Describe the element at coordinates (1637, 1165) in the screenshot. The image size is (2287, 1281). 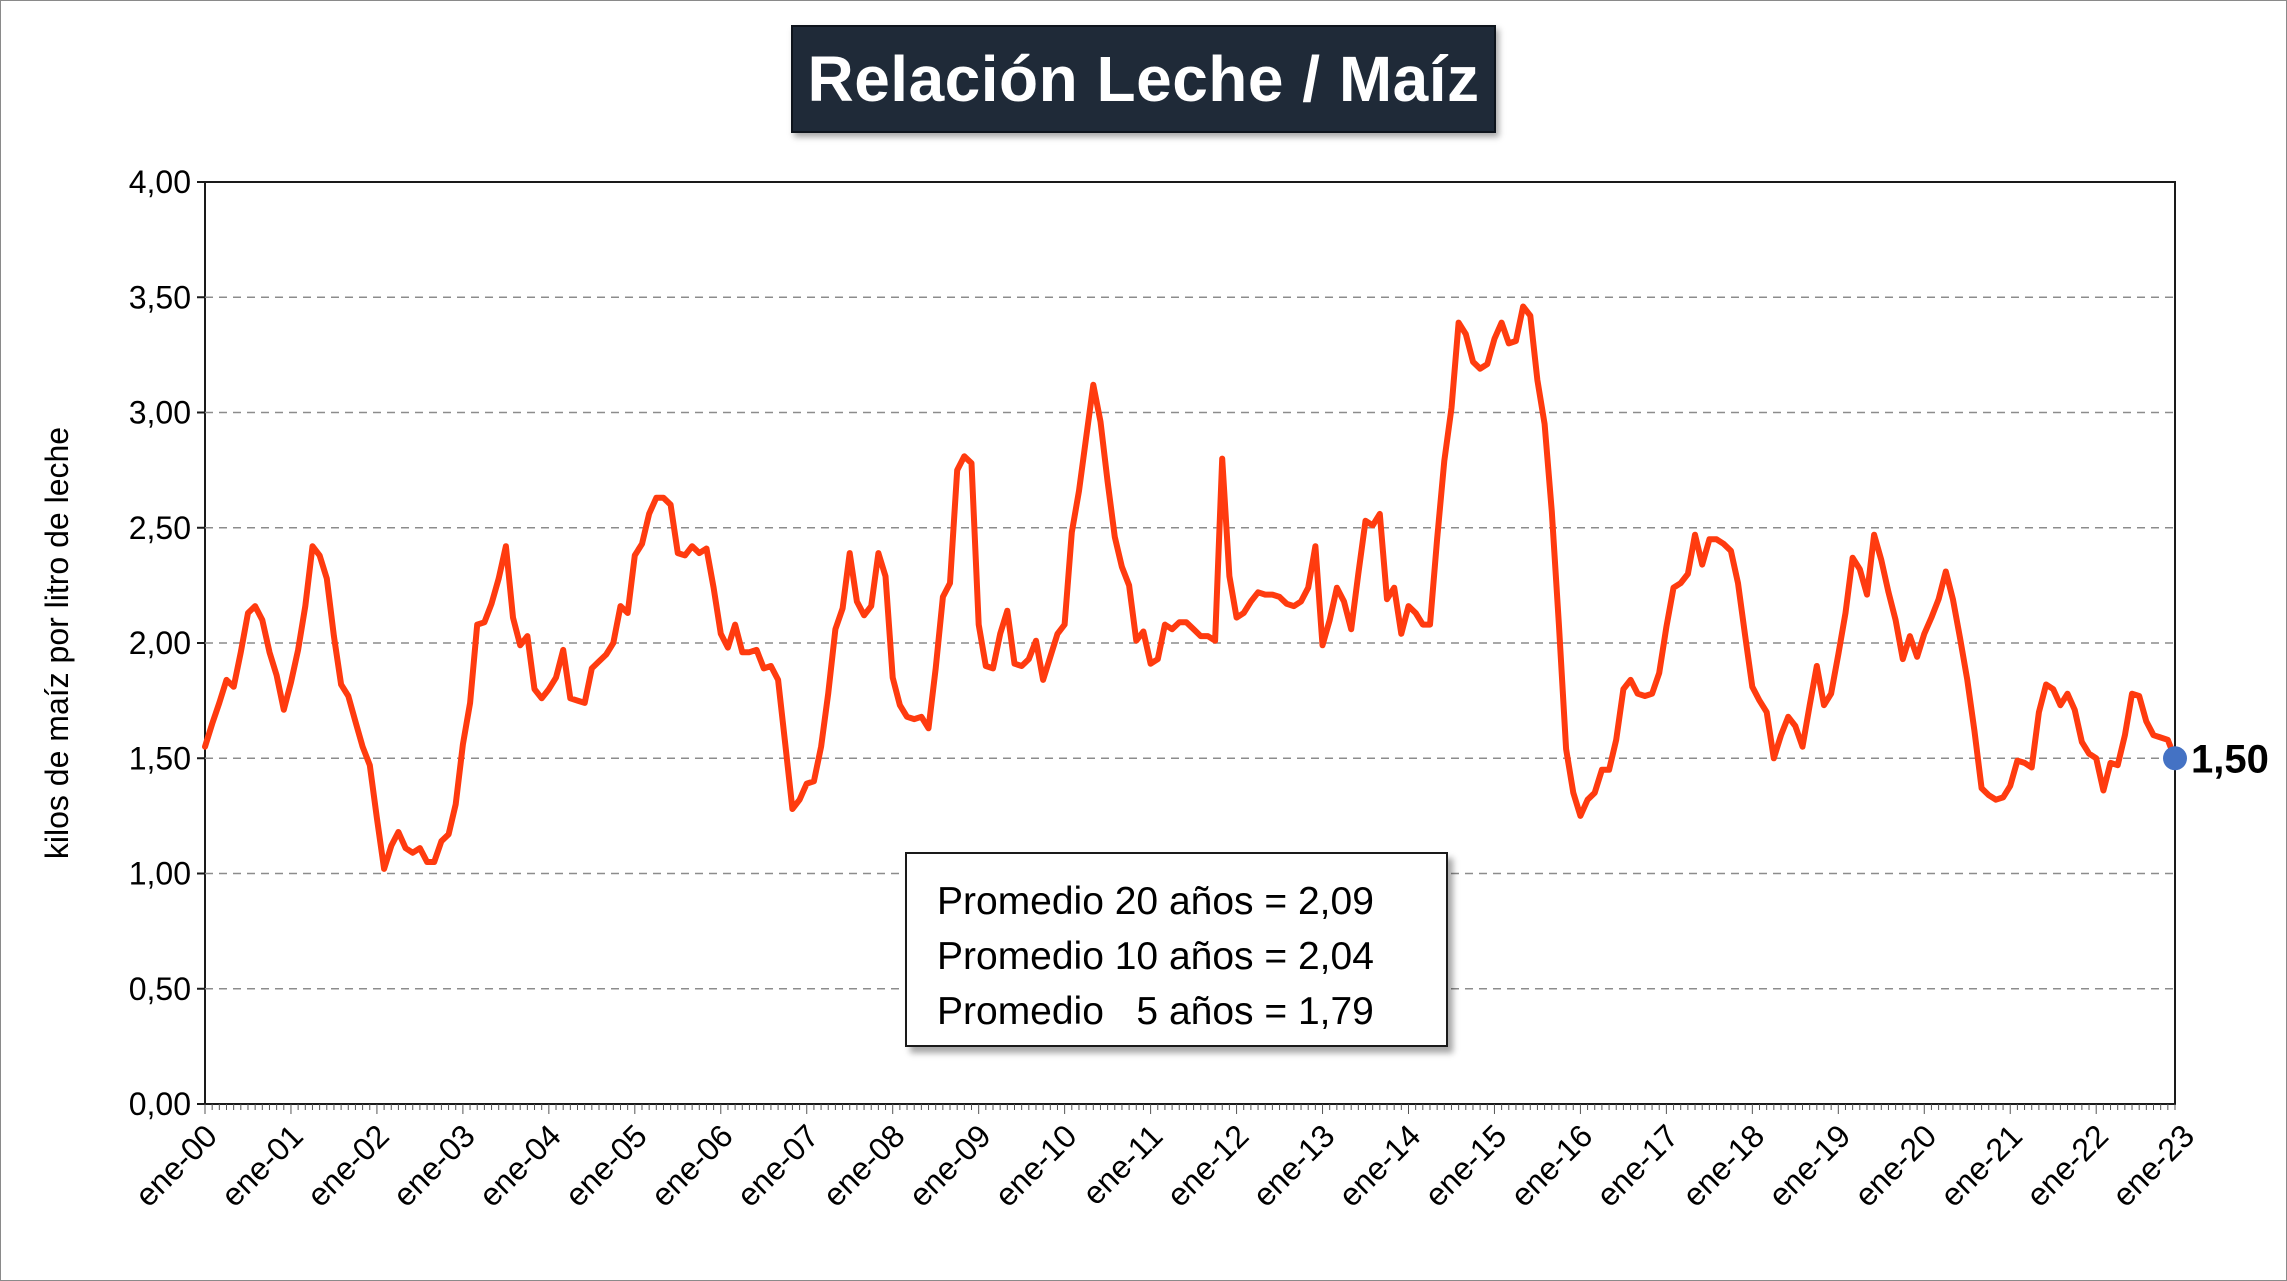
I see `x-tick-label: ene-17` at that location.